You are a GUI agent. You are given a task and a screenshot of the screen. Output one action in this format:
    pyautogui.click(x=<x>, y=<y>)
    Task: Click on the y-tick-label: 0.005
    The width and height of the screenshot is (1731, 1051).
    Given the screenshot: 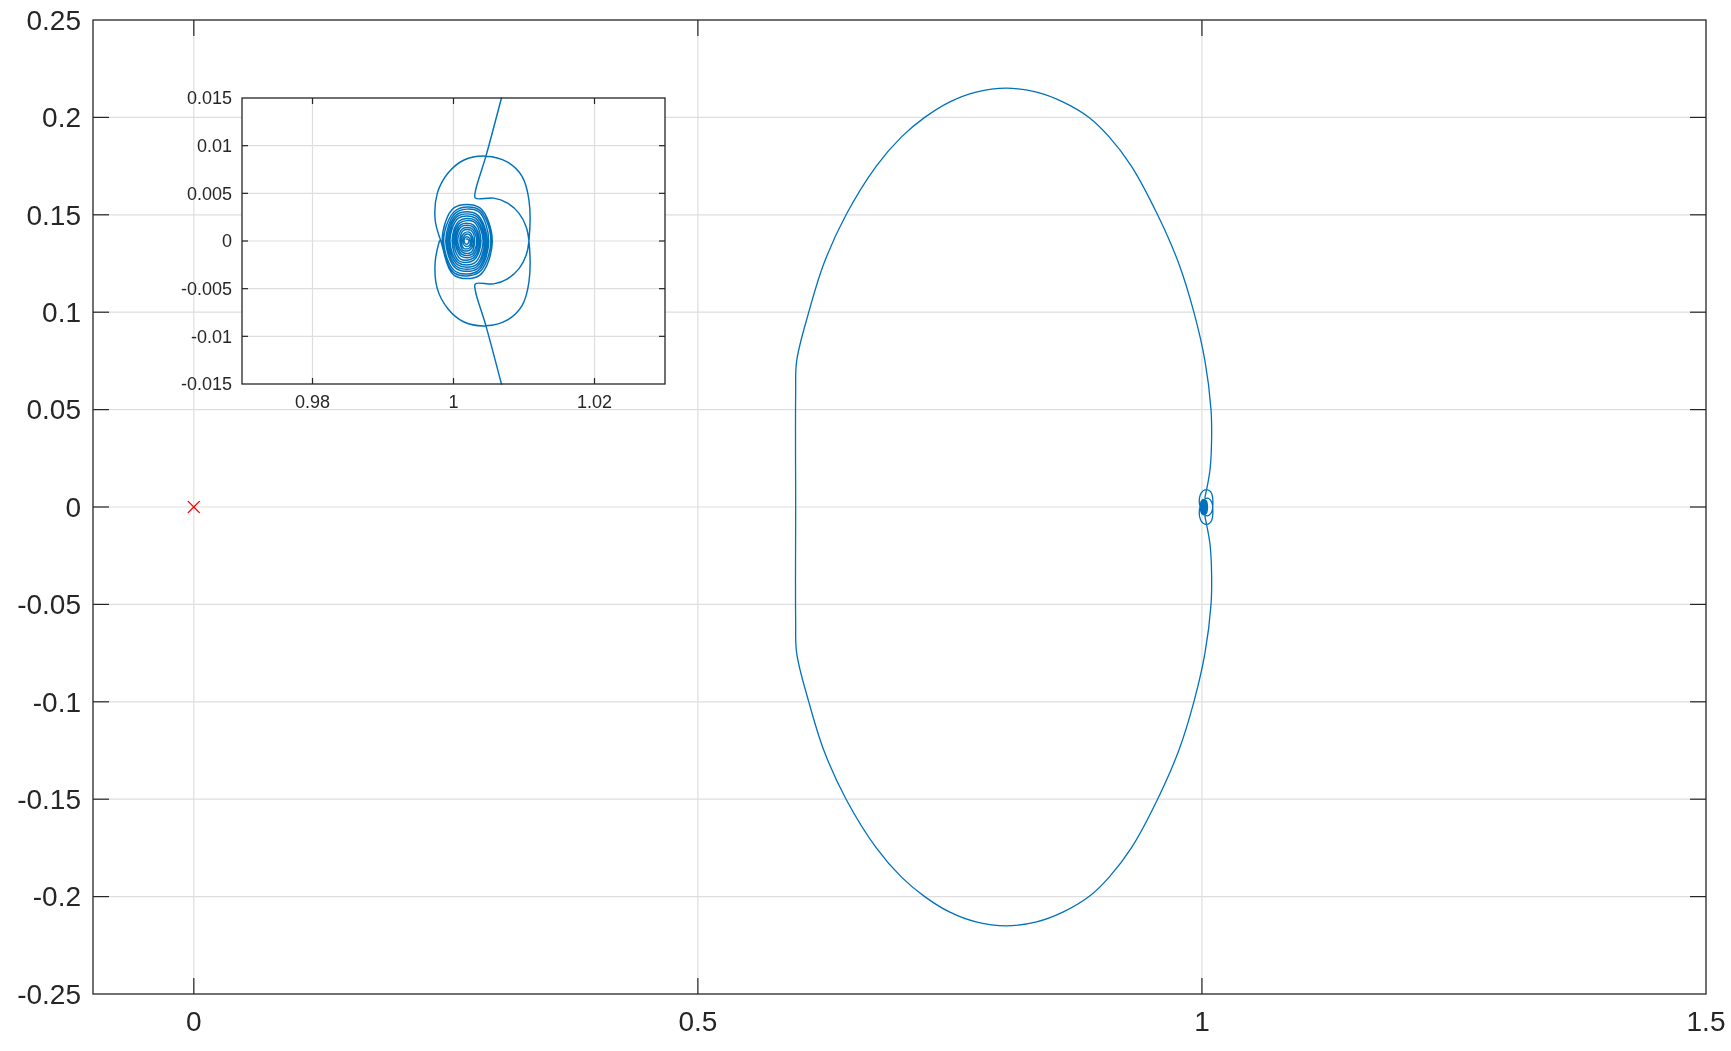 What is the action you would take?
    pyautogui.click(x=209, y=193)
    